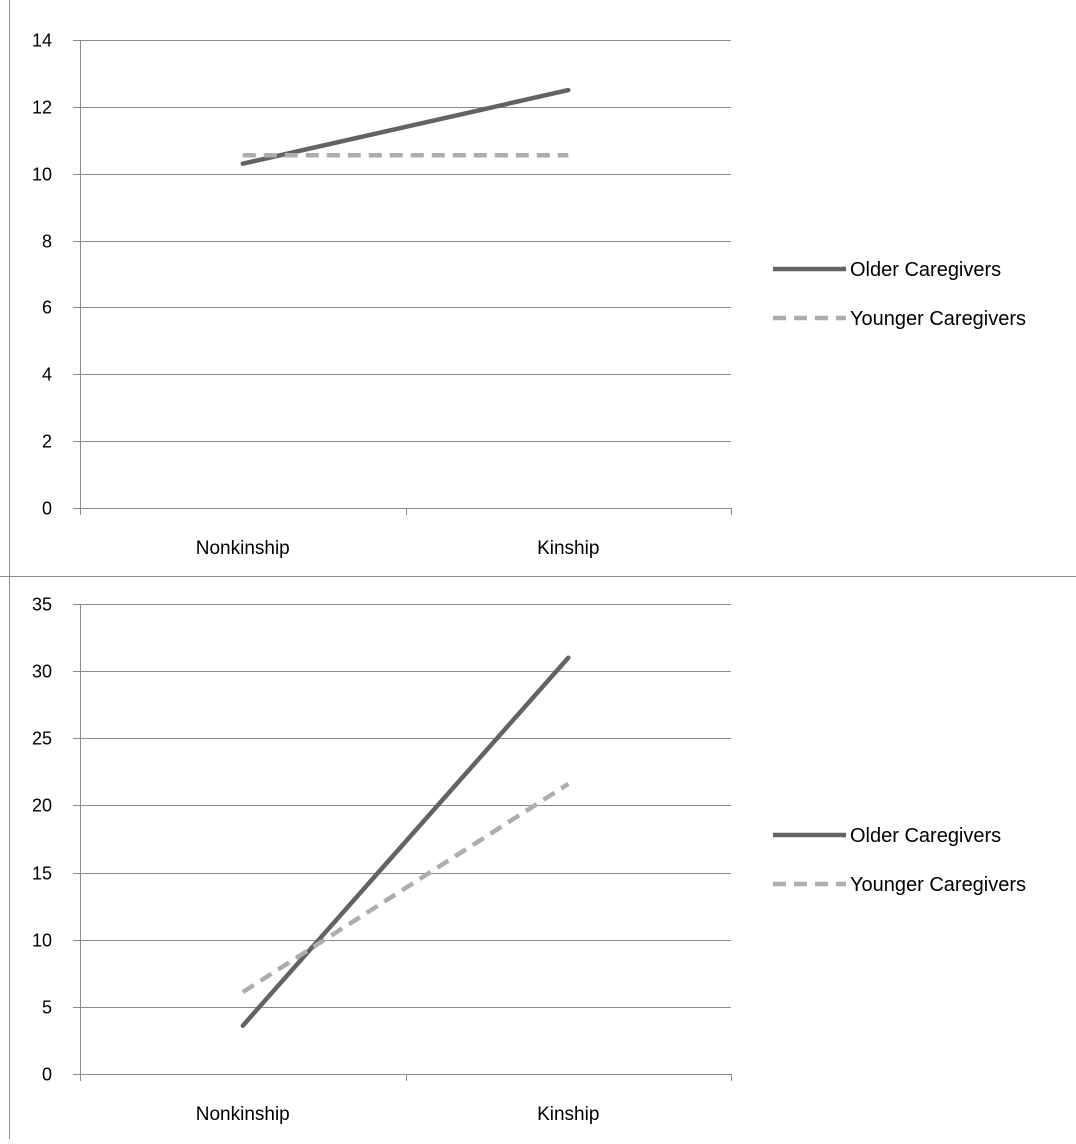 The width and height of the screenshot is (1076, 1144). What do you see at coordinates (42, 108) in the screenshot?
I see `y-tick-label: 12` at bounding box center [42, 108].